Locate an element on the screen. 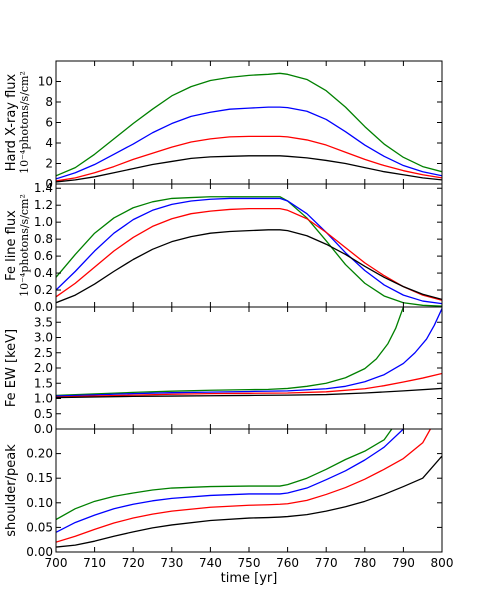  y-tick-label-hard-xray-flux: 2 is located at coordinates (49, 164).